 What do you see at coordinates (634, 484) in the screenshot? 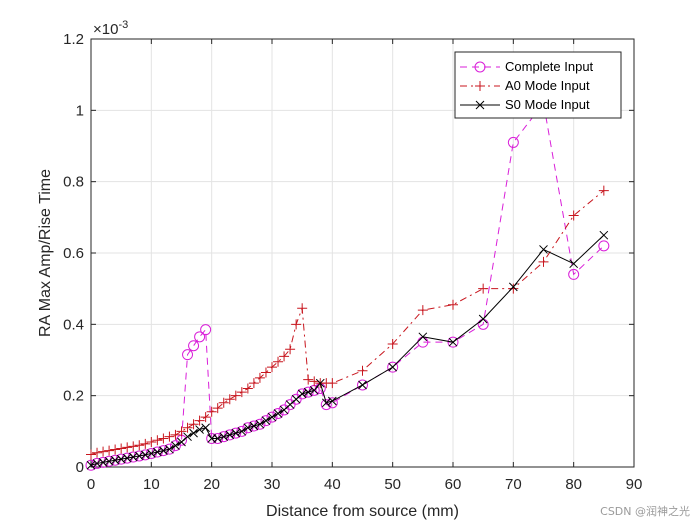
I see `x-tick-label: 90` at bounding box center [634, 484].